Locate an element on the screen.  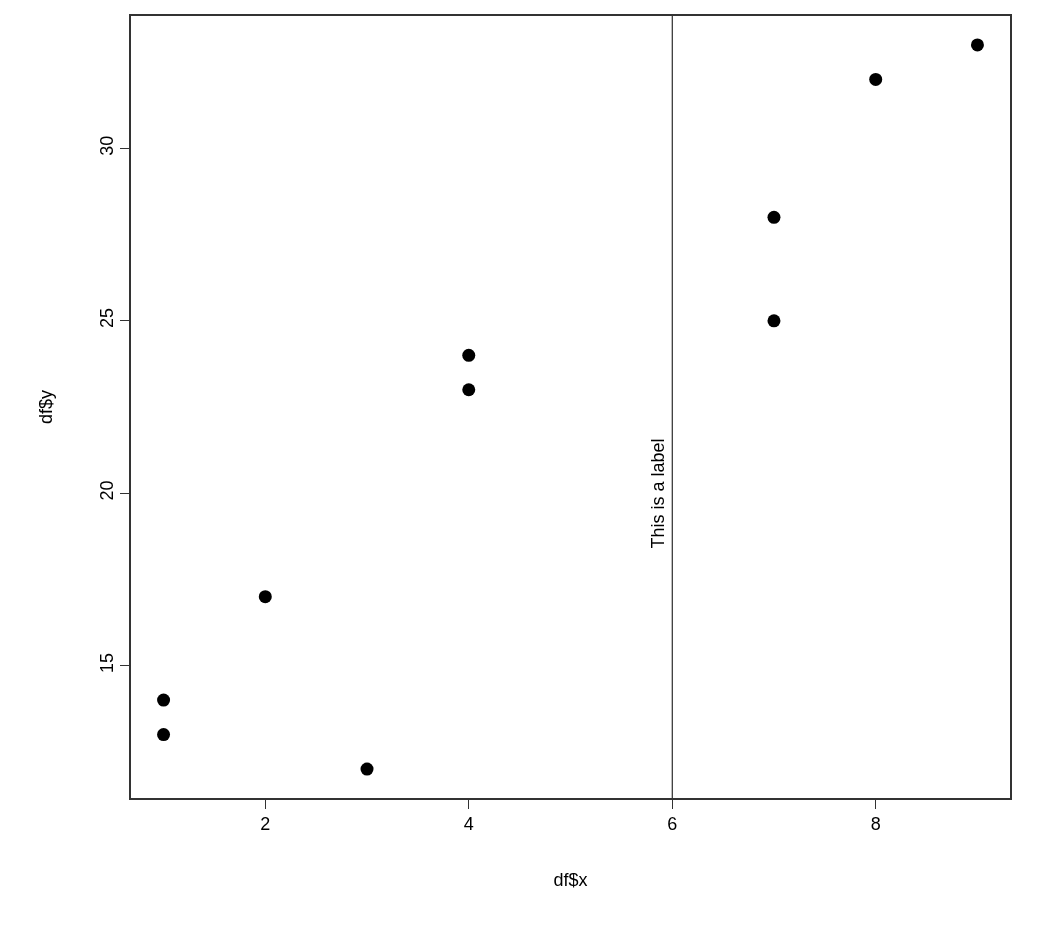
y-tick-label: 30 is located at coordinates (107, 145).